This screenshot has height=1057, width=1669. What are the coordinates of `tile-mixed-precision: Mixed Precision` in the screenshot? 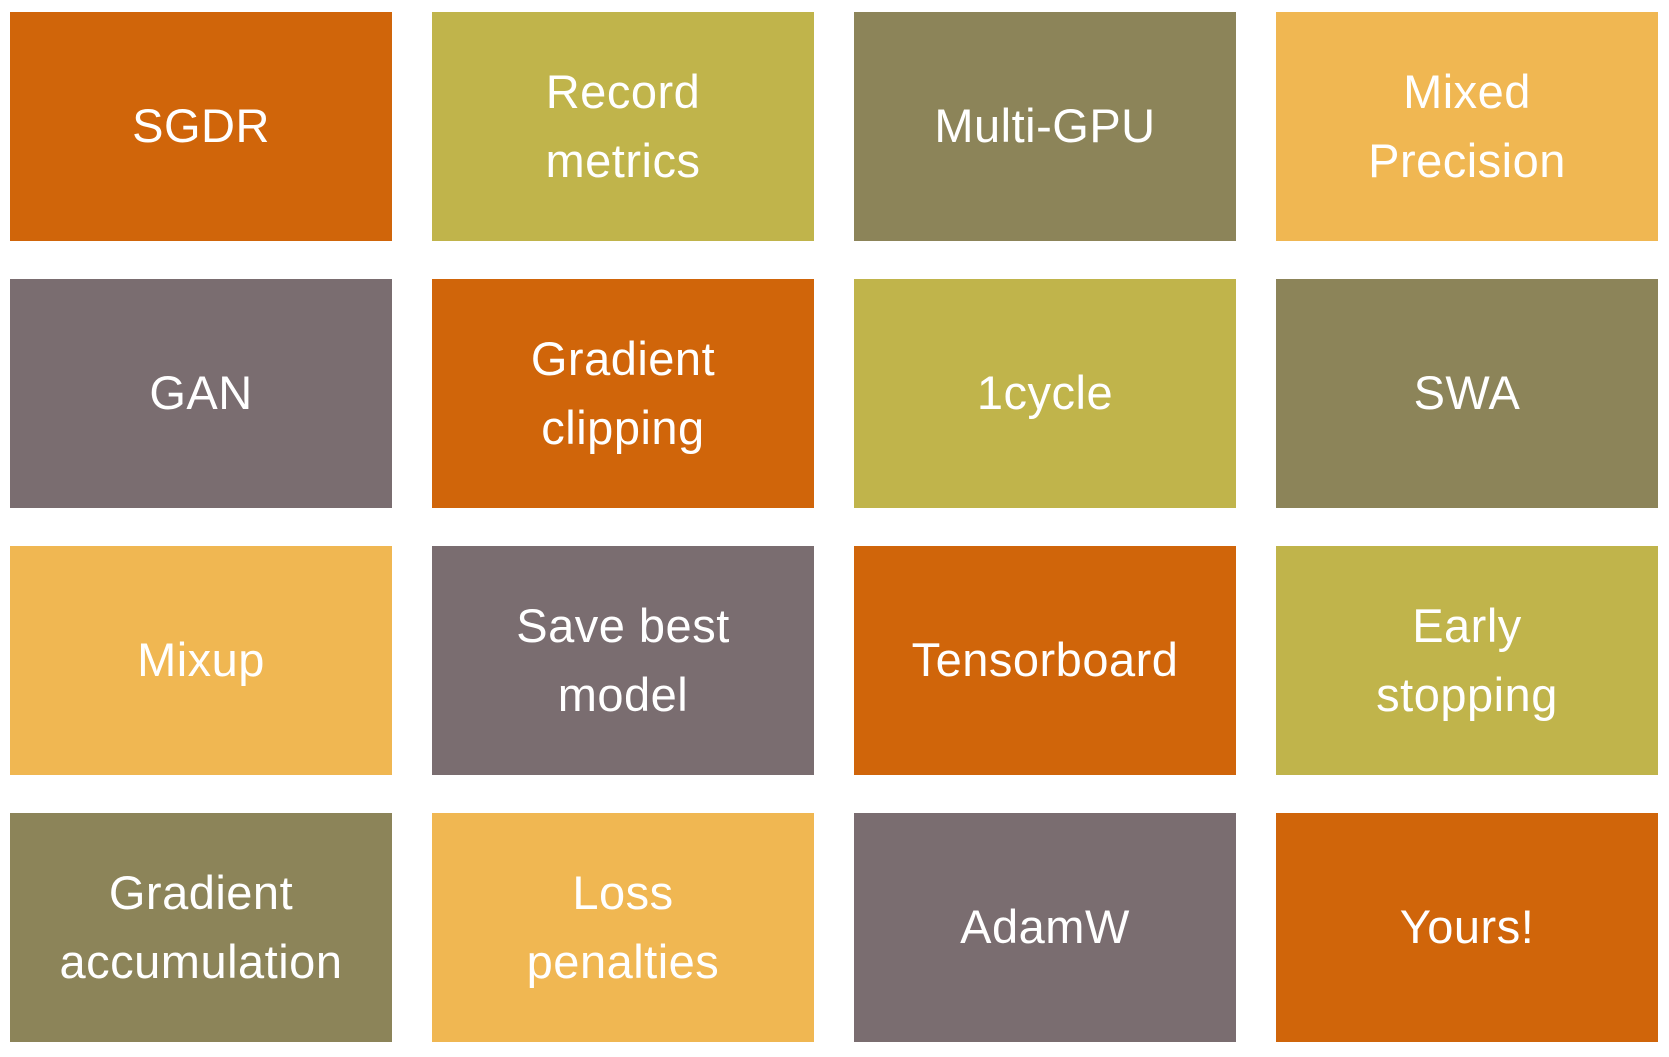 It's located at (1467, 126).